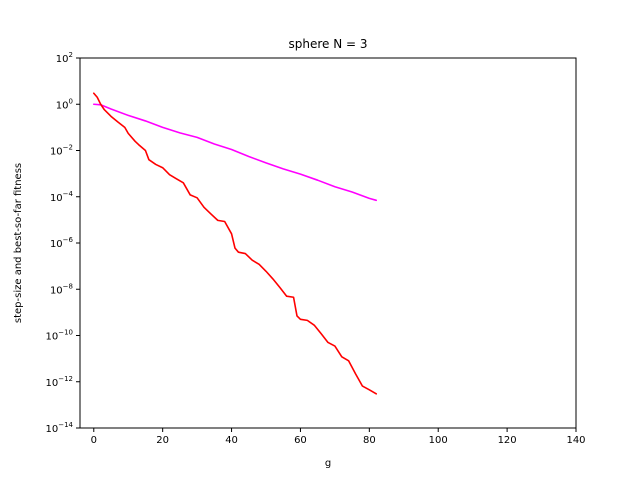 This screenshot has height=480, width=640. I want to click on y-tick-label: 10⁰, so click(64, 104).